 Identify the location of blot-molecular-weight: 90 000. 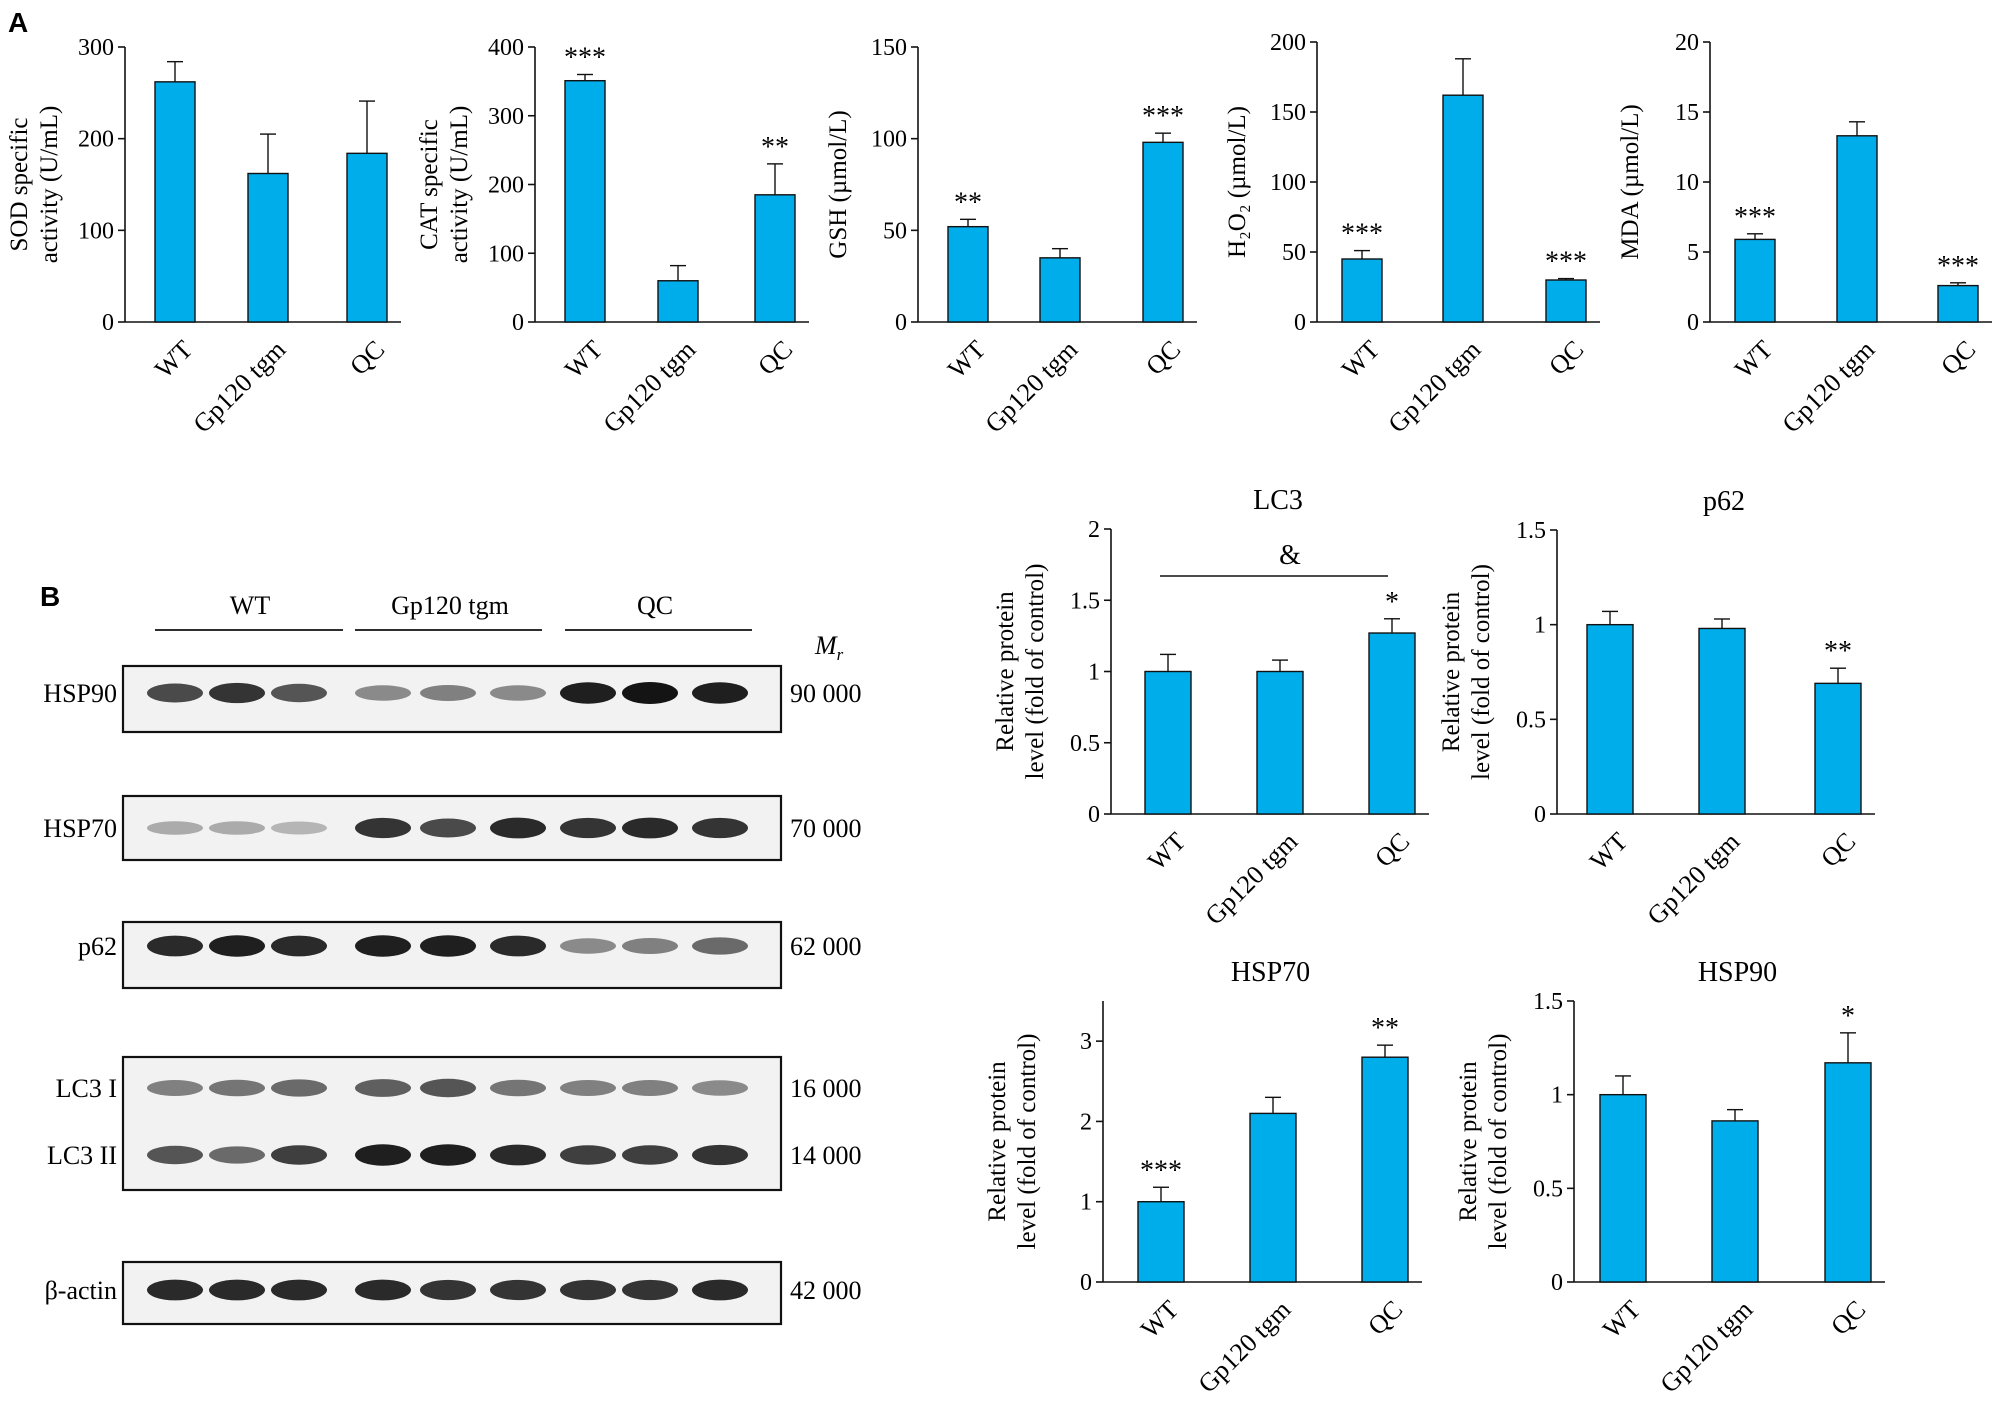
(826, 693).